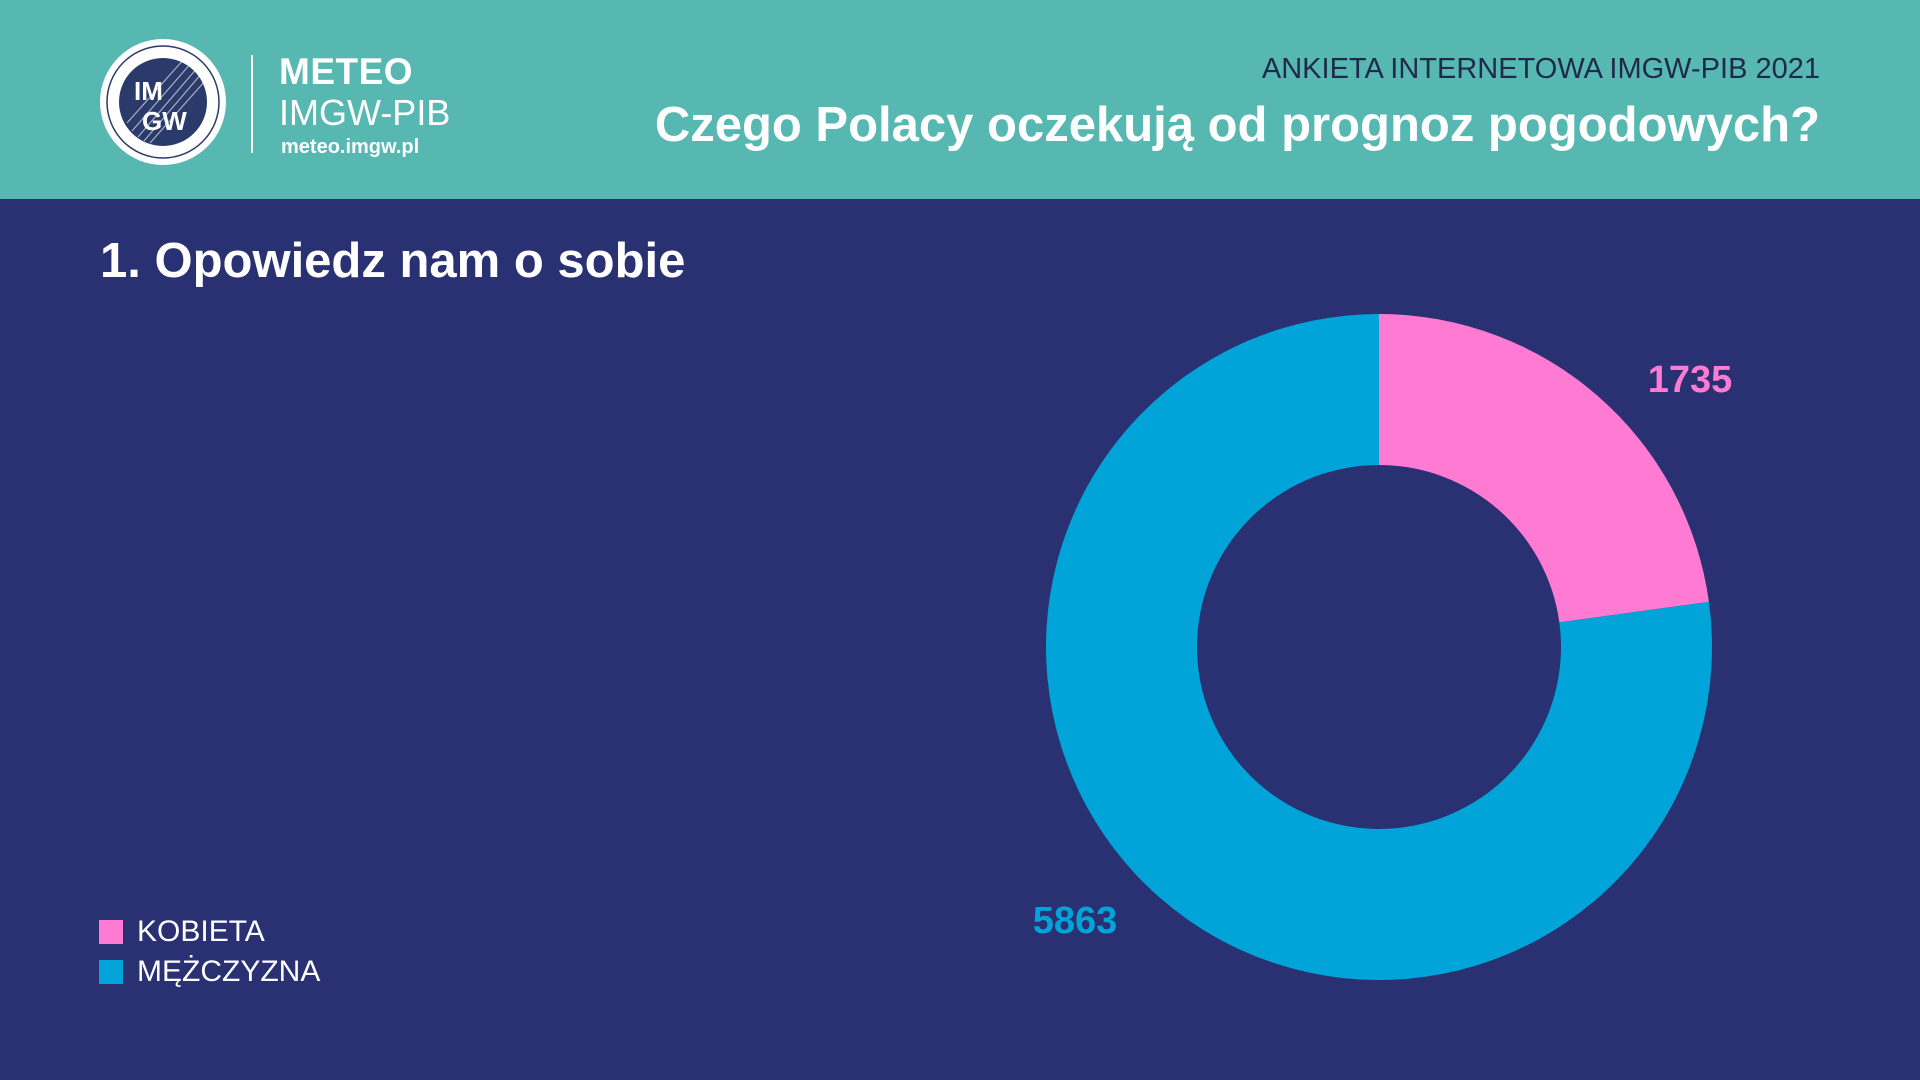 This screenshot has height=1080, width=1920. Describe the element at coordinates (229, 971) in the screenshot. I see `legend-label-mezczyzna: MĘŻCZYZNA` at that location.